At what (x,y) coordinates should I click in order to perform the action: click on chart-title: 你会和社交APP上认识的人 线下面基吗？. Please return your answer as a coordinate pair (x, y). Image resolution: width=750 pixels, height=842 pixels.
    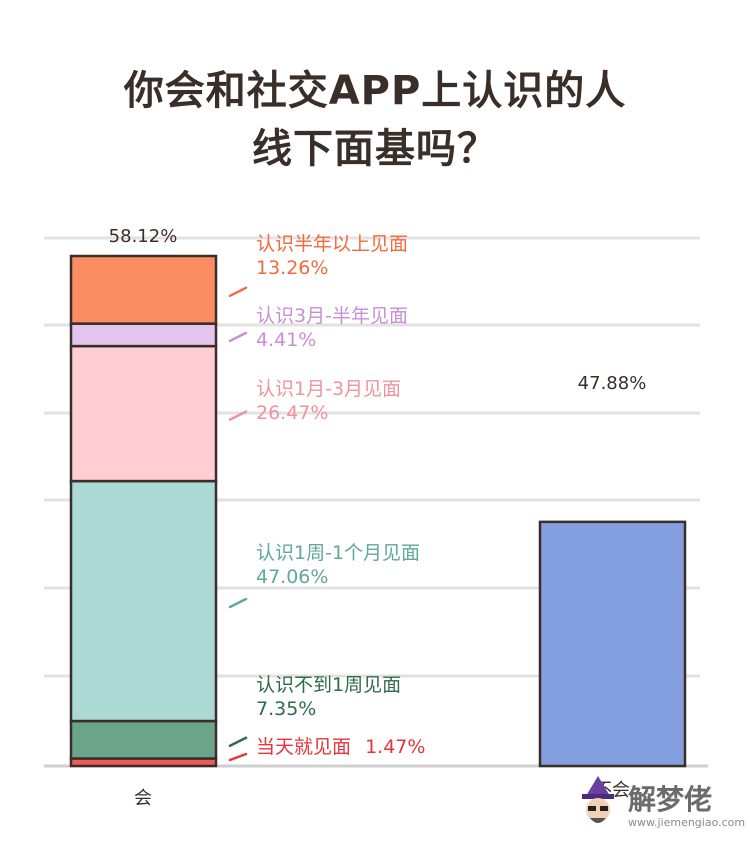
    Looking at the image, I should click on (375, 120).